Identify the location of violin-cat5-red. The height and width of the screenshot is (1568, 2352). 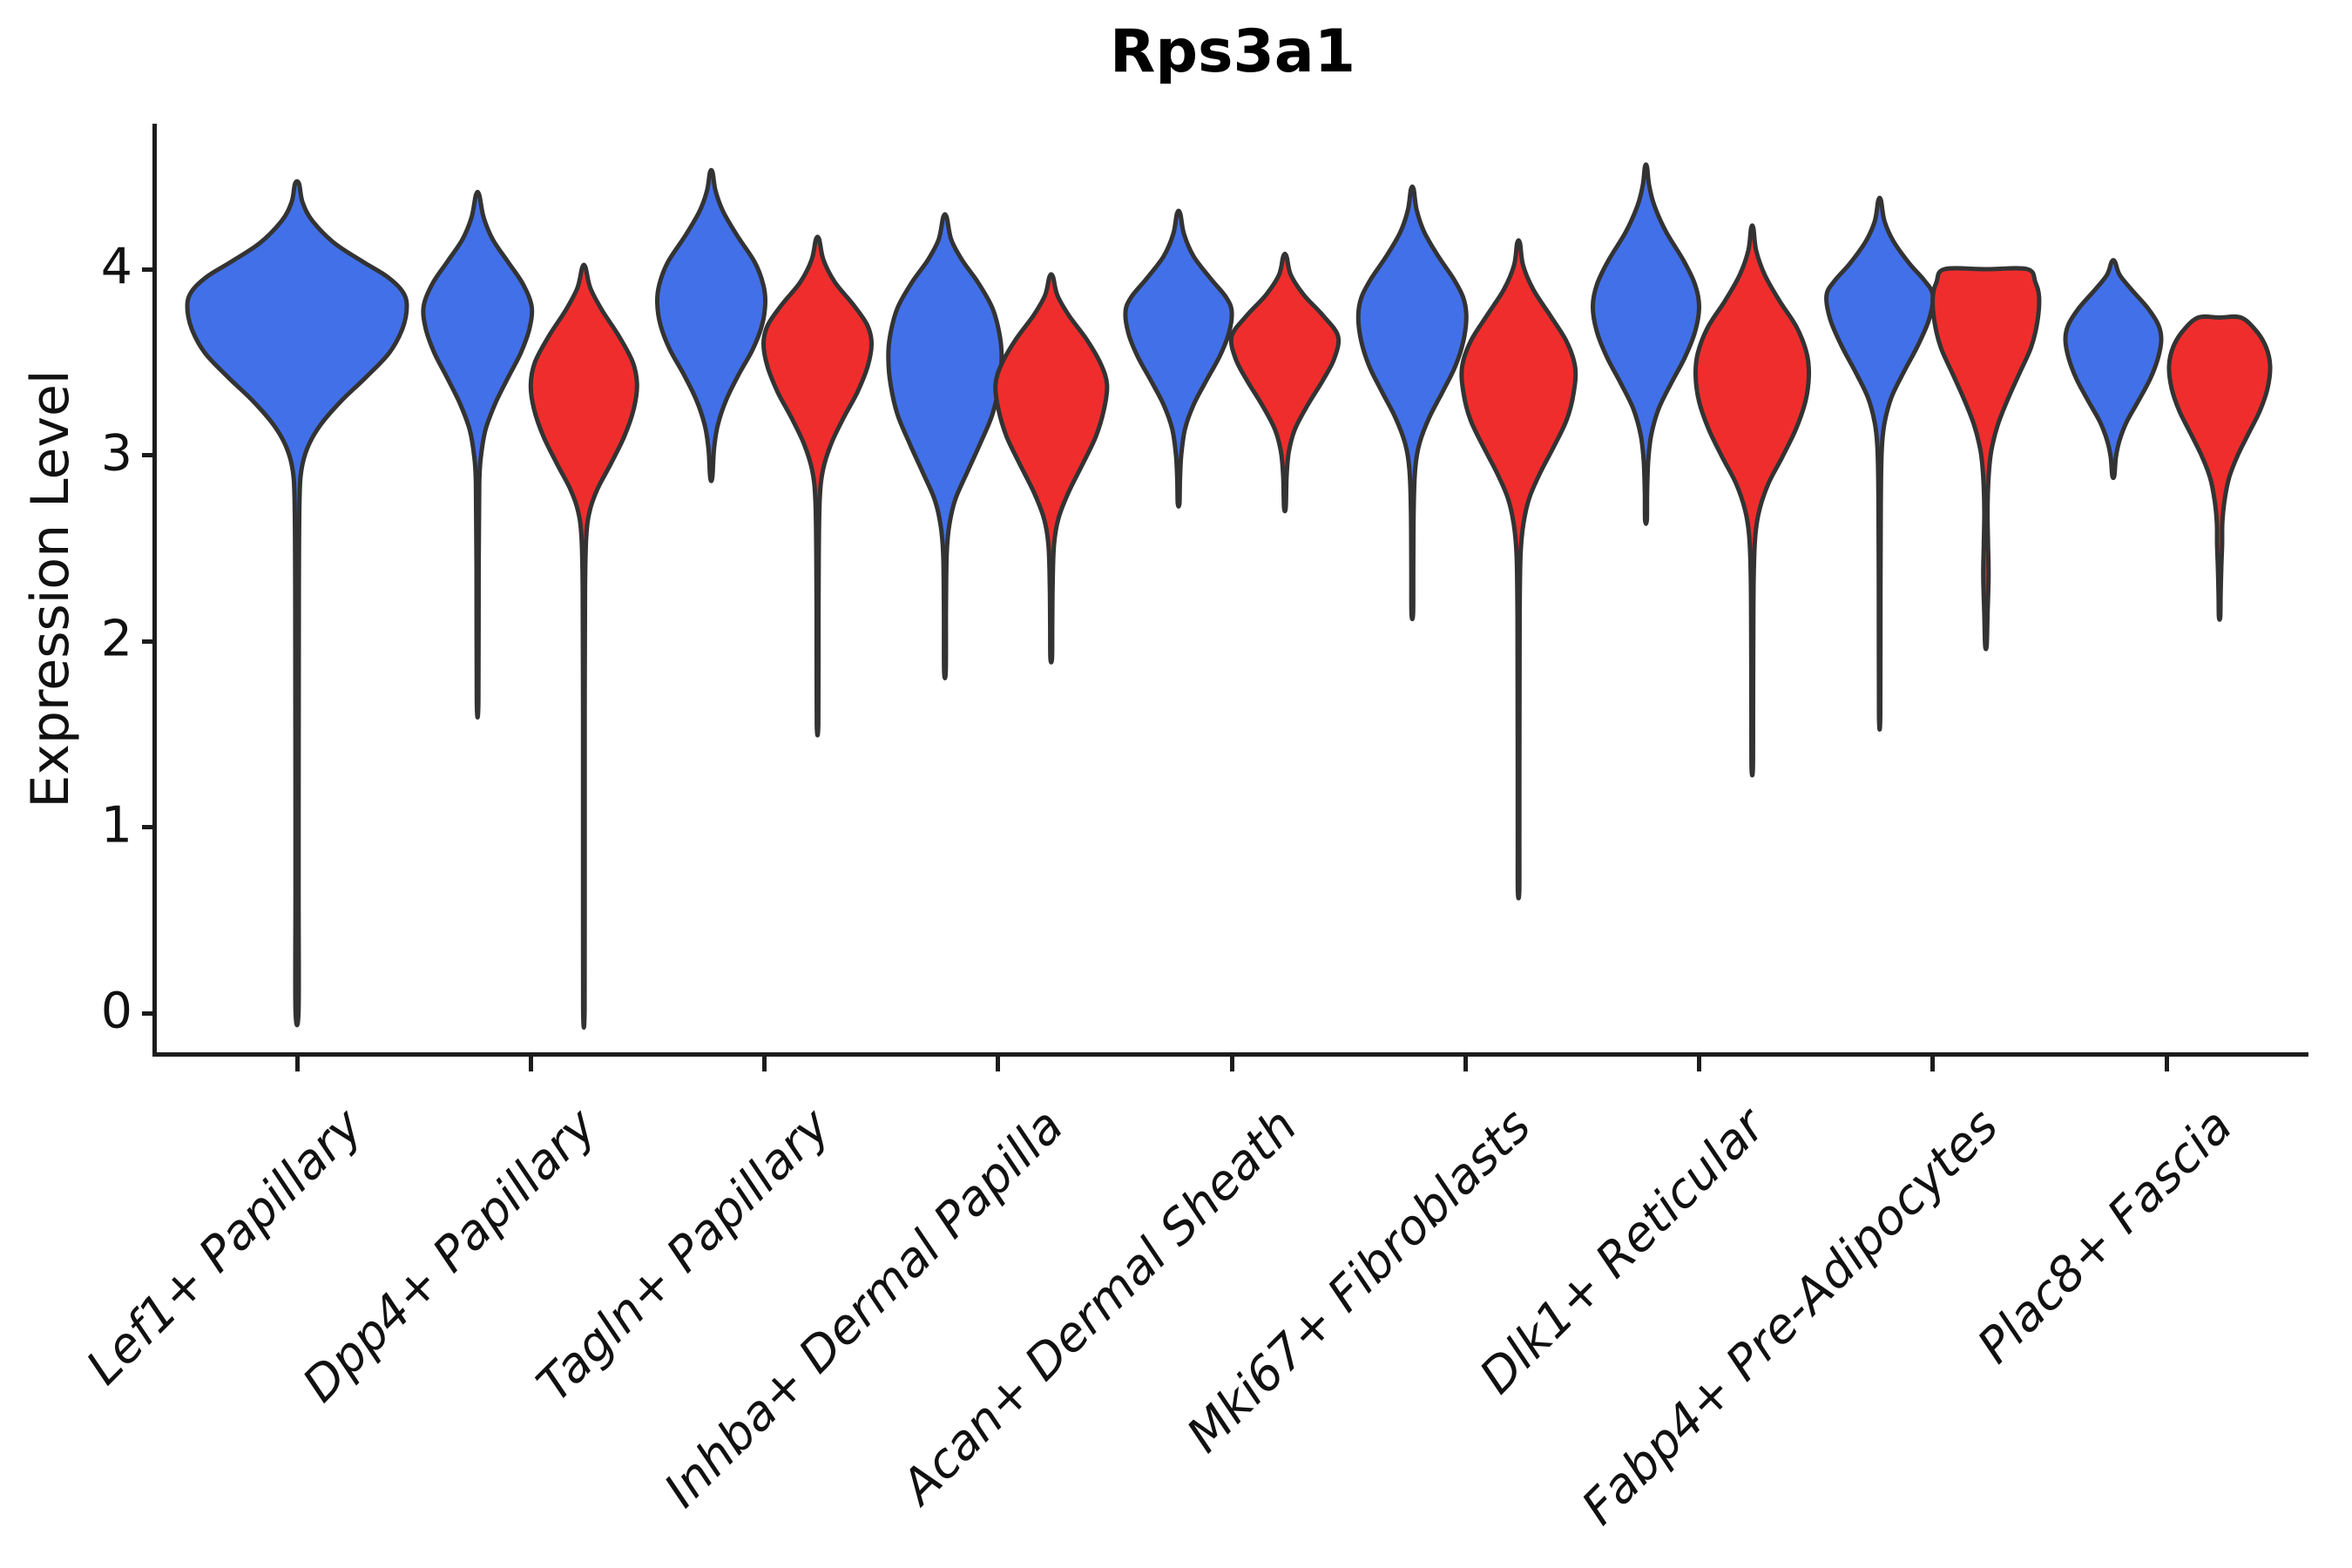
(1285, 383).